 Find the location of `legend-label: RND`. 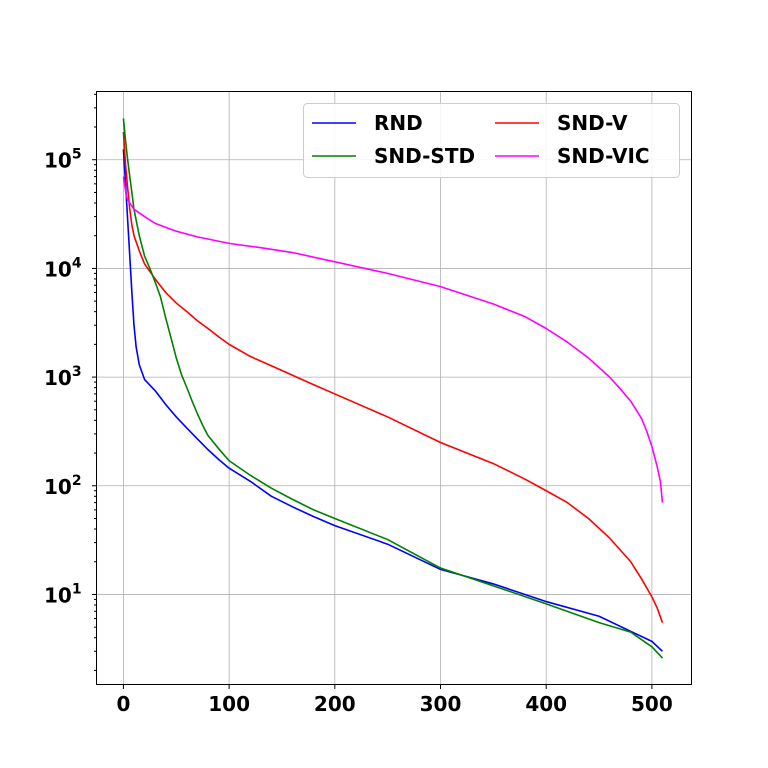

legend-label: RND is located at coordinates (398, 123).